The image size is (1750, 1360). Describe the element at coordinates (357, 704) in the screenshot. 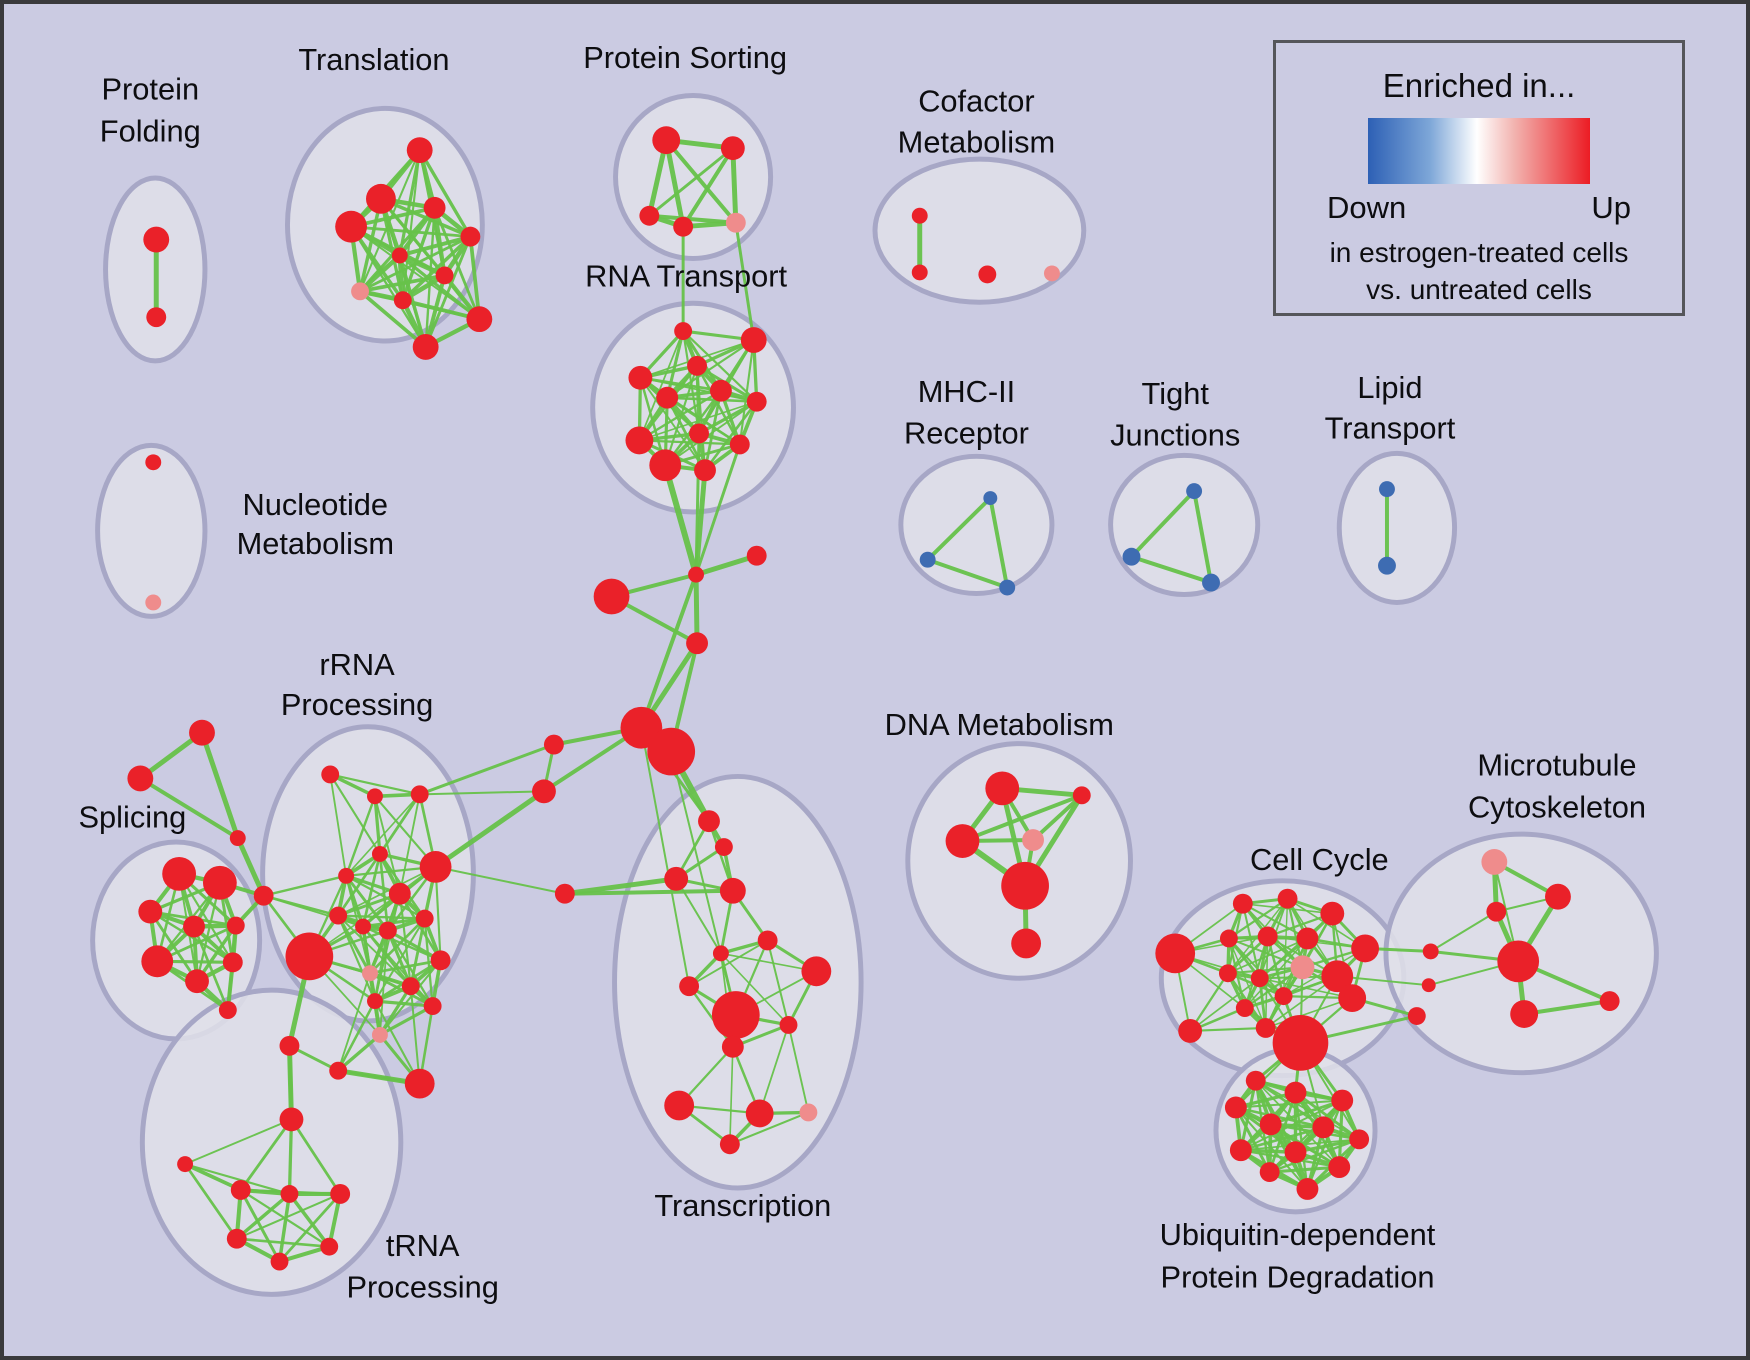

I see `rrna-processing-label: Processing` at that location.